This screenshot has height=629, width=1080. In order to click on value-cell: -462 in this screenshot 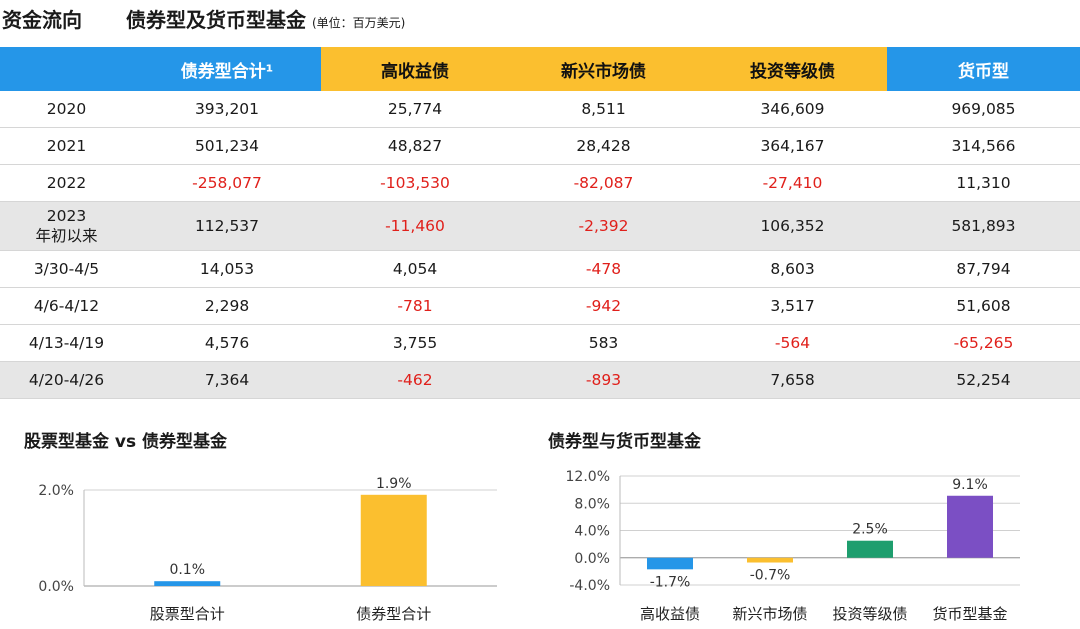, I will do `click(415, 380)`.